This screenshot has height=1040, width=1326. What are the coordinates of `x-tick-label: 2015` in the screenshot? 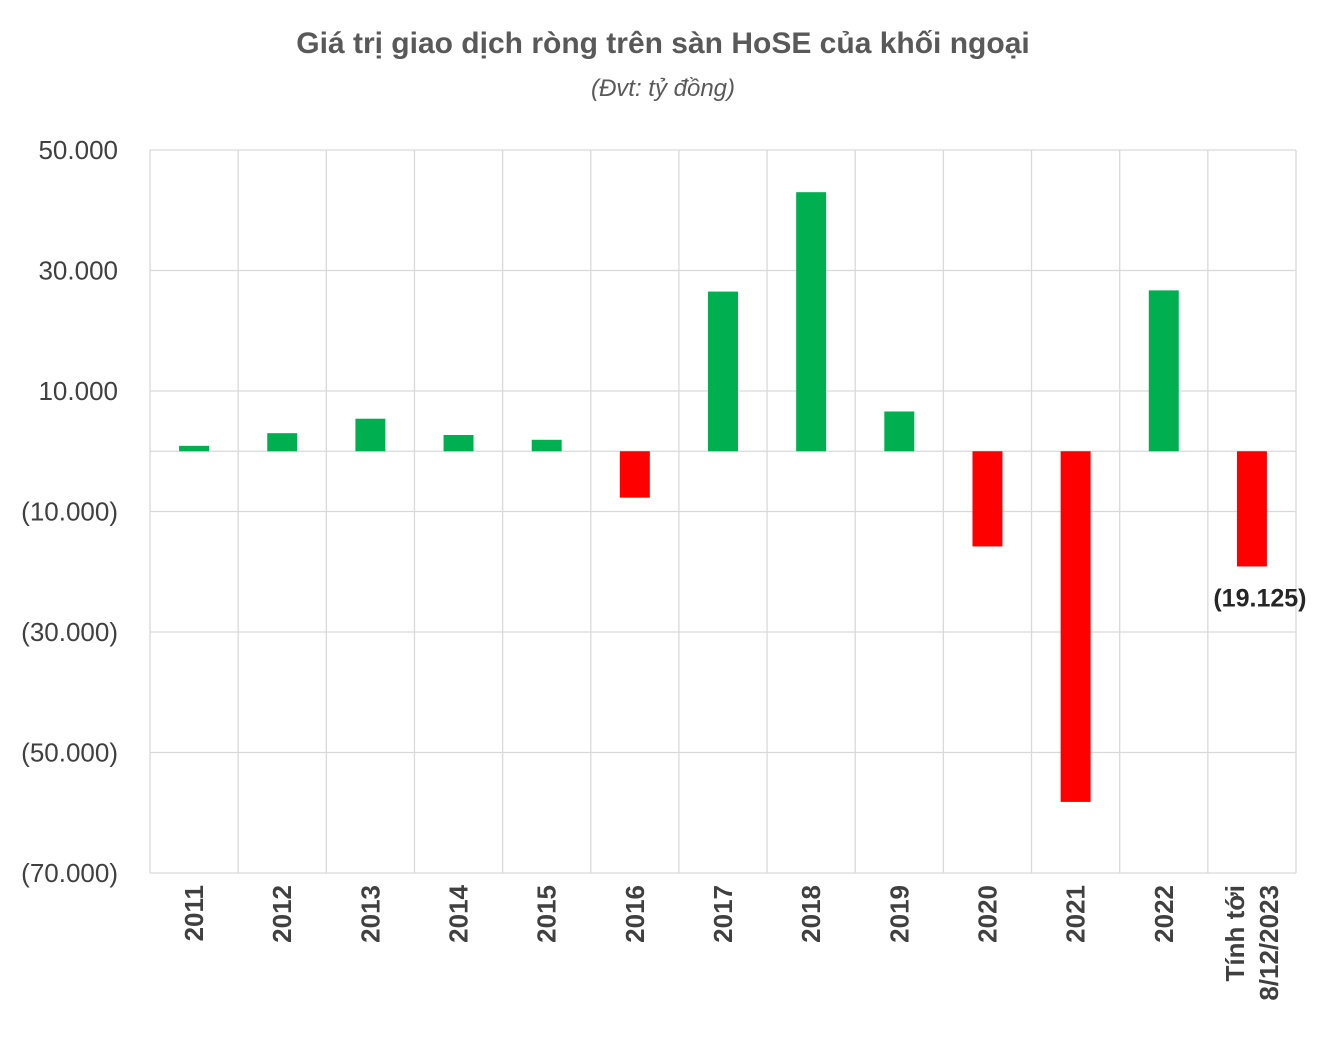 It's located at (547, 914).